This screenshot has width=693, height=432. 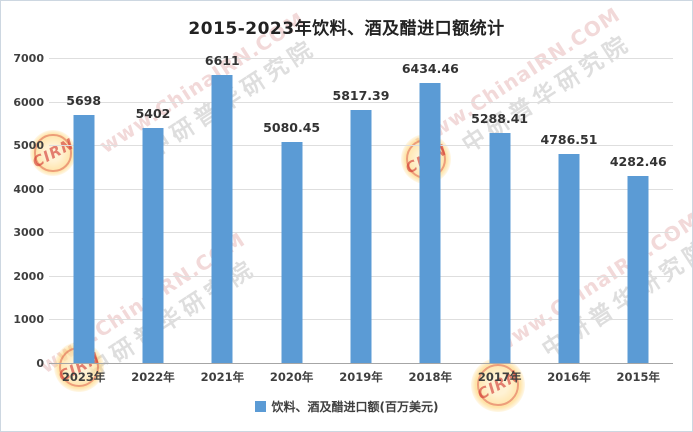 I want to click on bar-slot: 5402, so click(x=152, y=210).